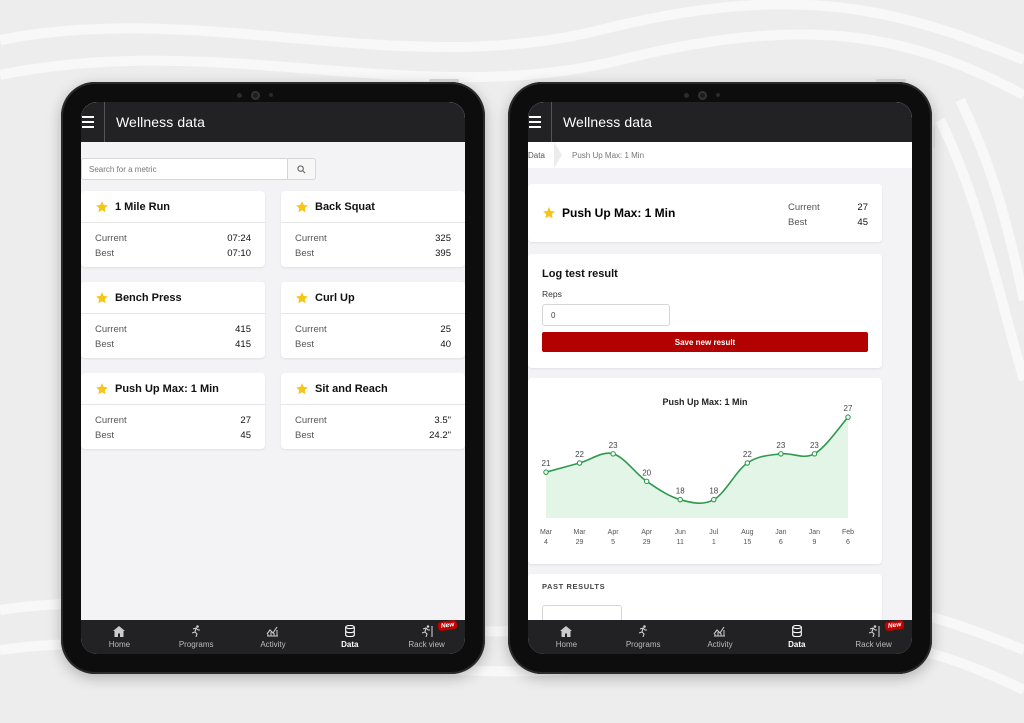 Image resolution: width=1024 pixels, height=723 pixels. Describe the element at coordinates (148, 297) in the screenshot. I see `metric-name: Bench Press` at that location.